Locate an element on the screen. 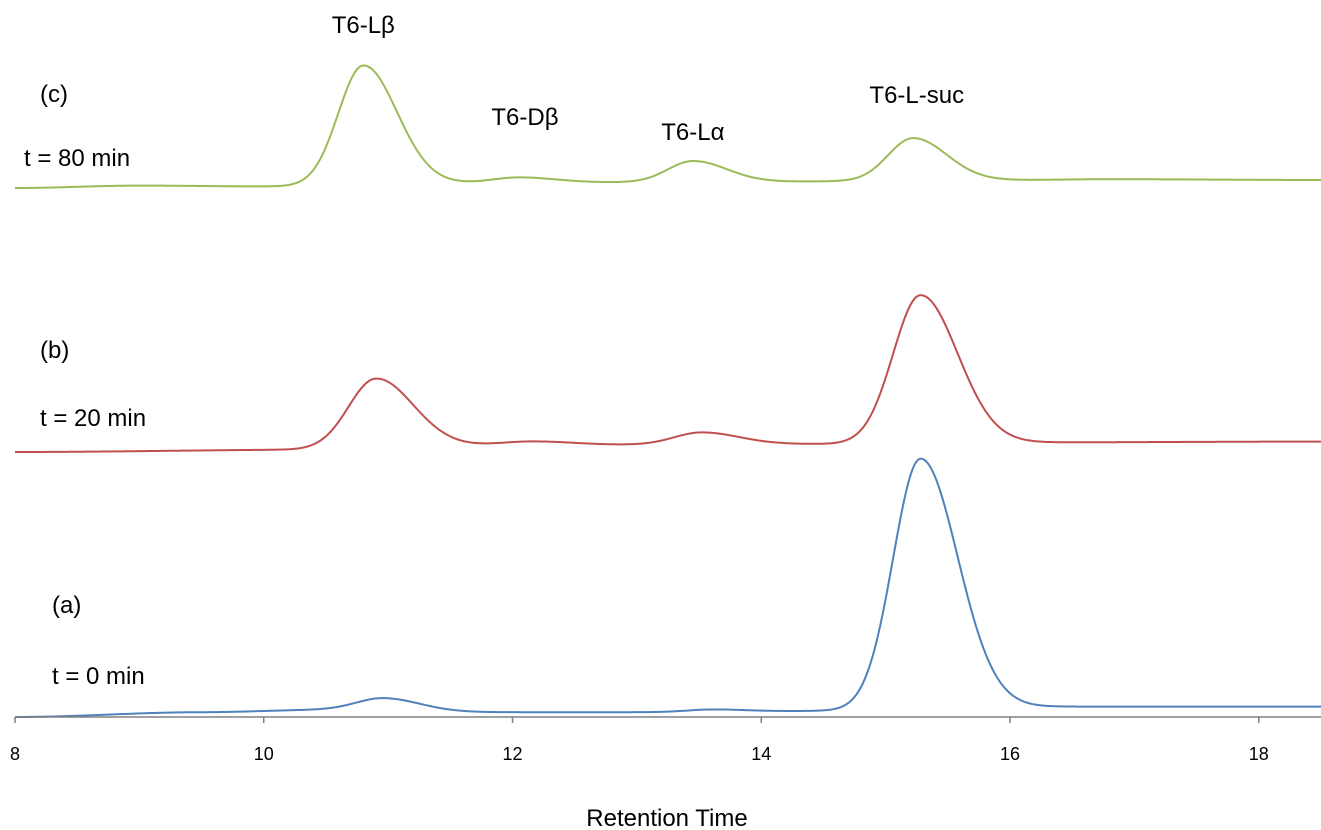 This screenshot has width=1321, height=830. peak-labels: T6-Lβ T6-Dβ T6-Lα T6-L-suc is located at coordinates (648, 79).